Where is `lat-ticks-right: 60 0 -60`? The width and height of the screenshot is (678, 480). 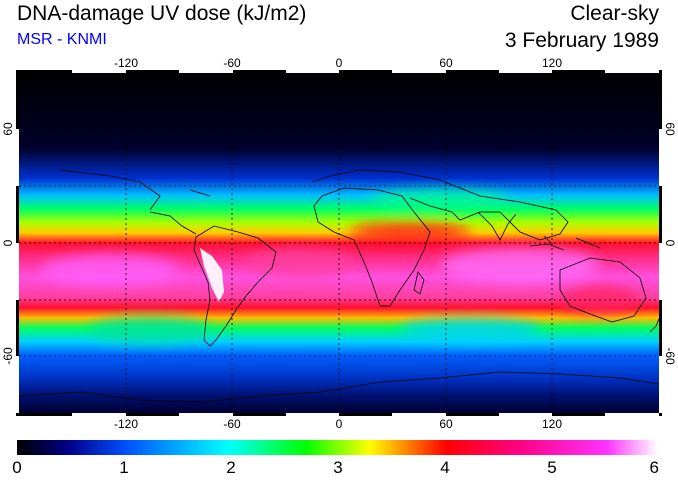 lat-ticks-right: 60 0 -60 is located at coordinates (670, 243).